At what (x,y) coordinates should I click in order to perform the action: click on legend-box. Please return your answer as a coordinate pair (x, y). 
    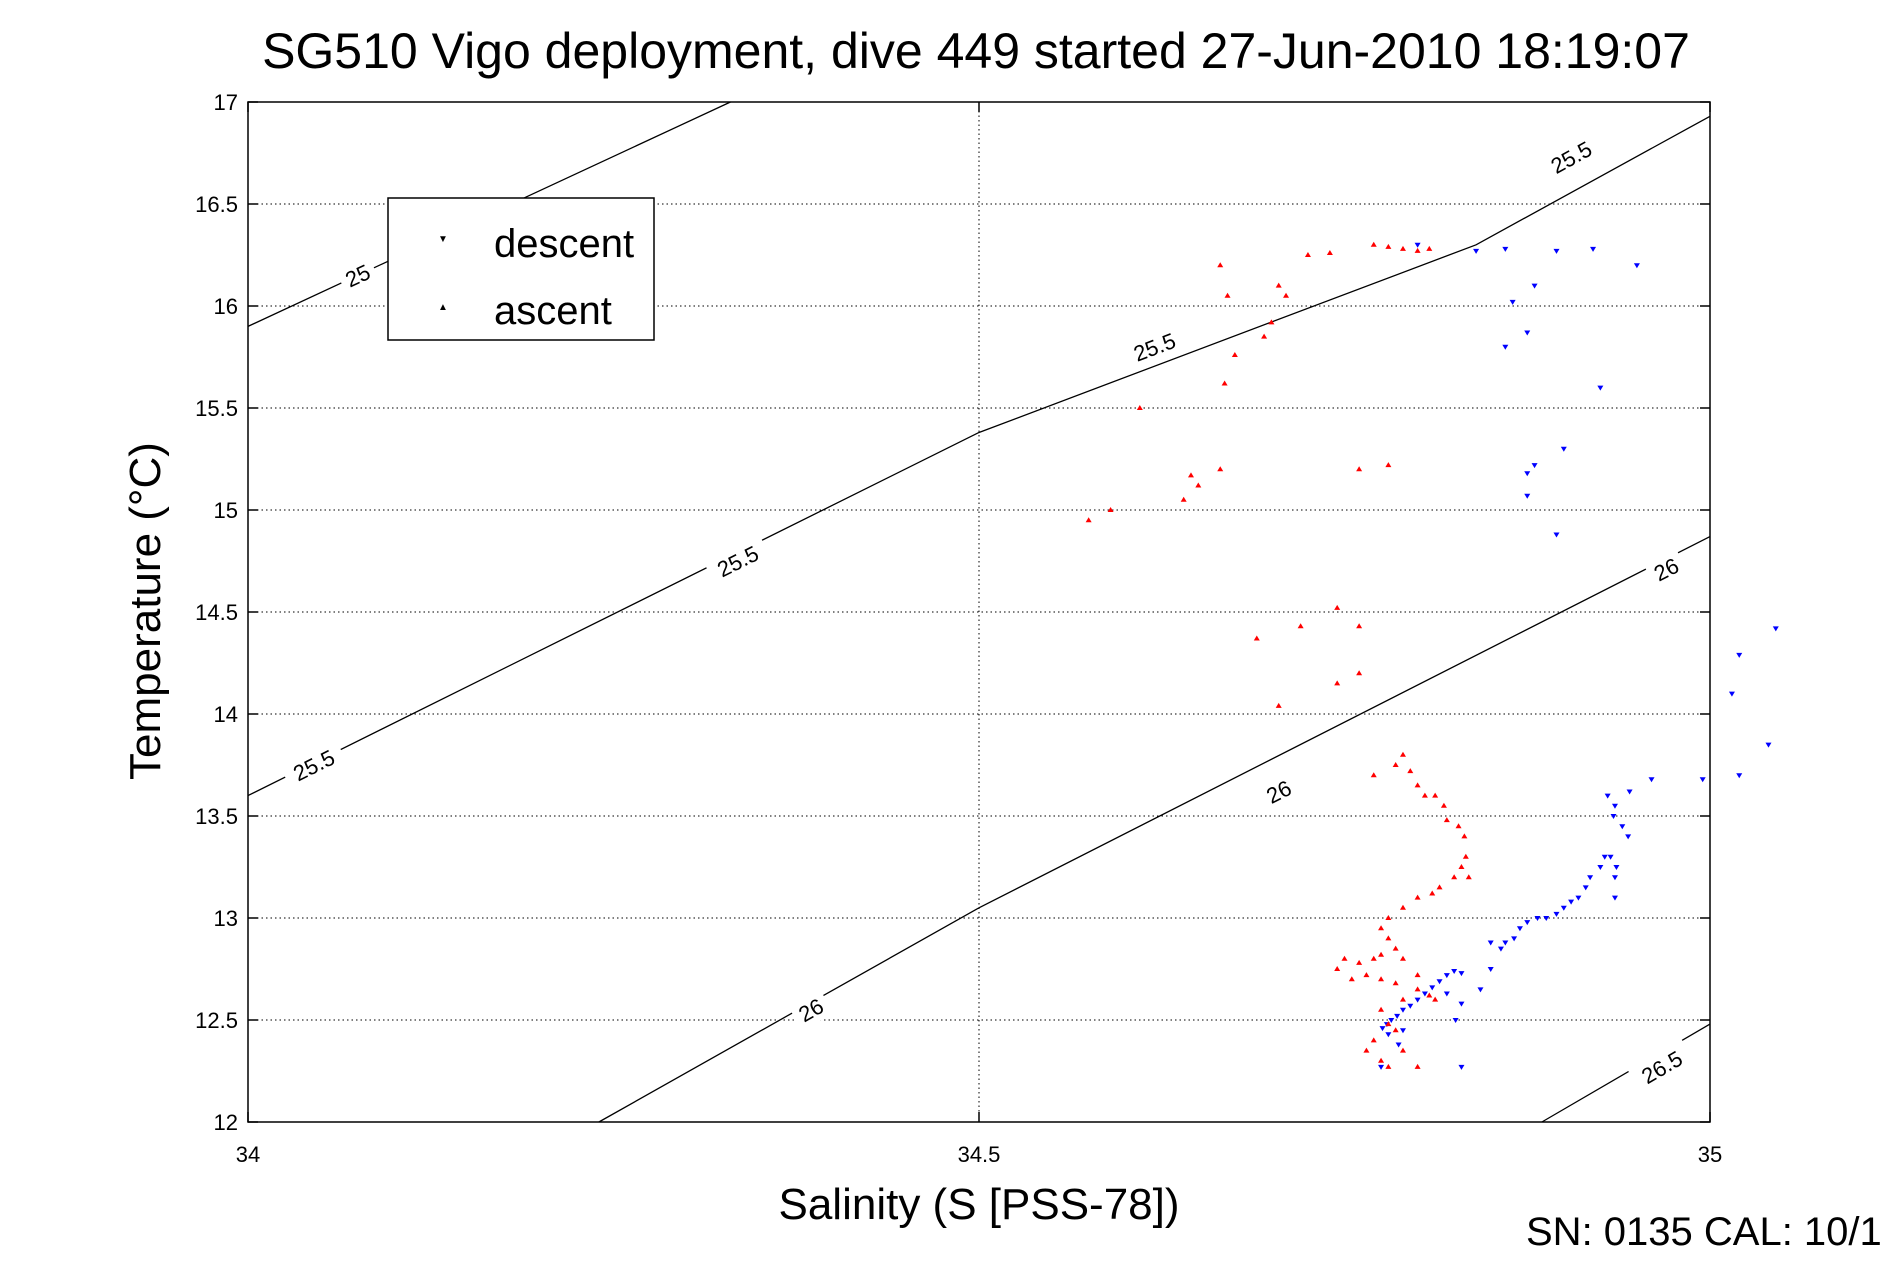
    Looking at the image, I should click on (521, 269).